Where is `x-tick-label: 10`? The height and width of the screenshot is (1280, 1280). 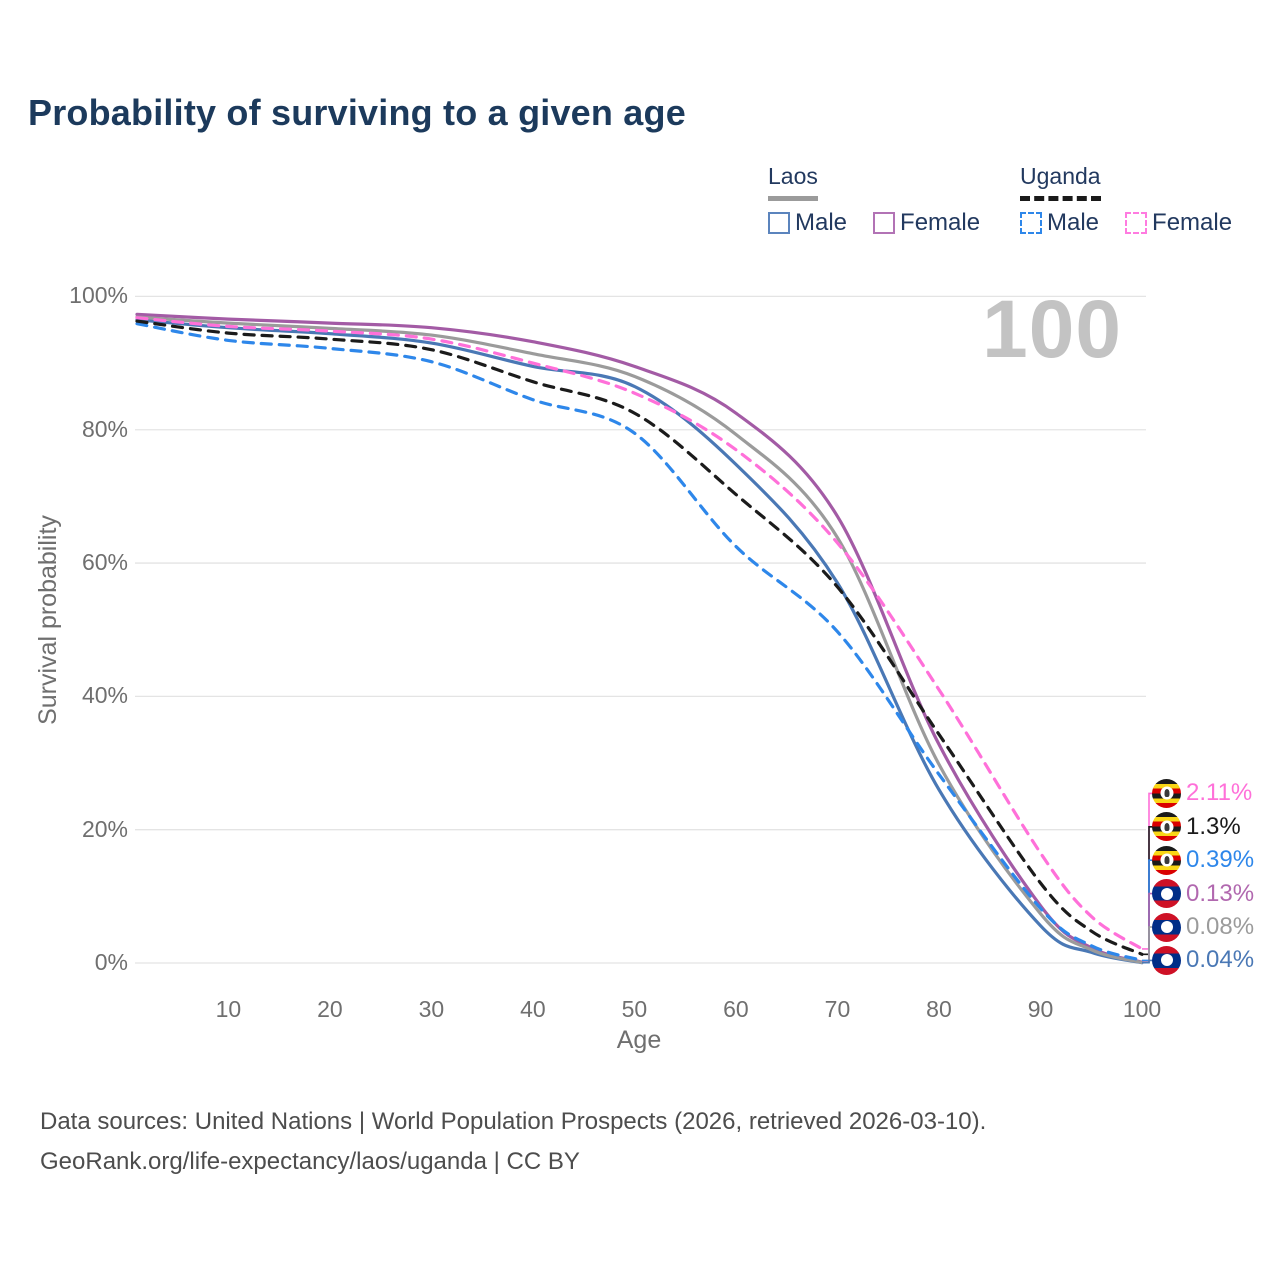 x-tick-label: 10 is located at coordinates (228, 1009).